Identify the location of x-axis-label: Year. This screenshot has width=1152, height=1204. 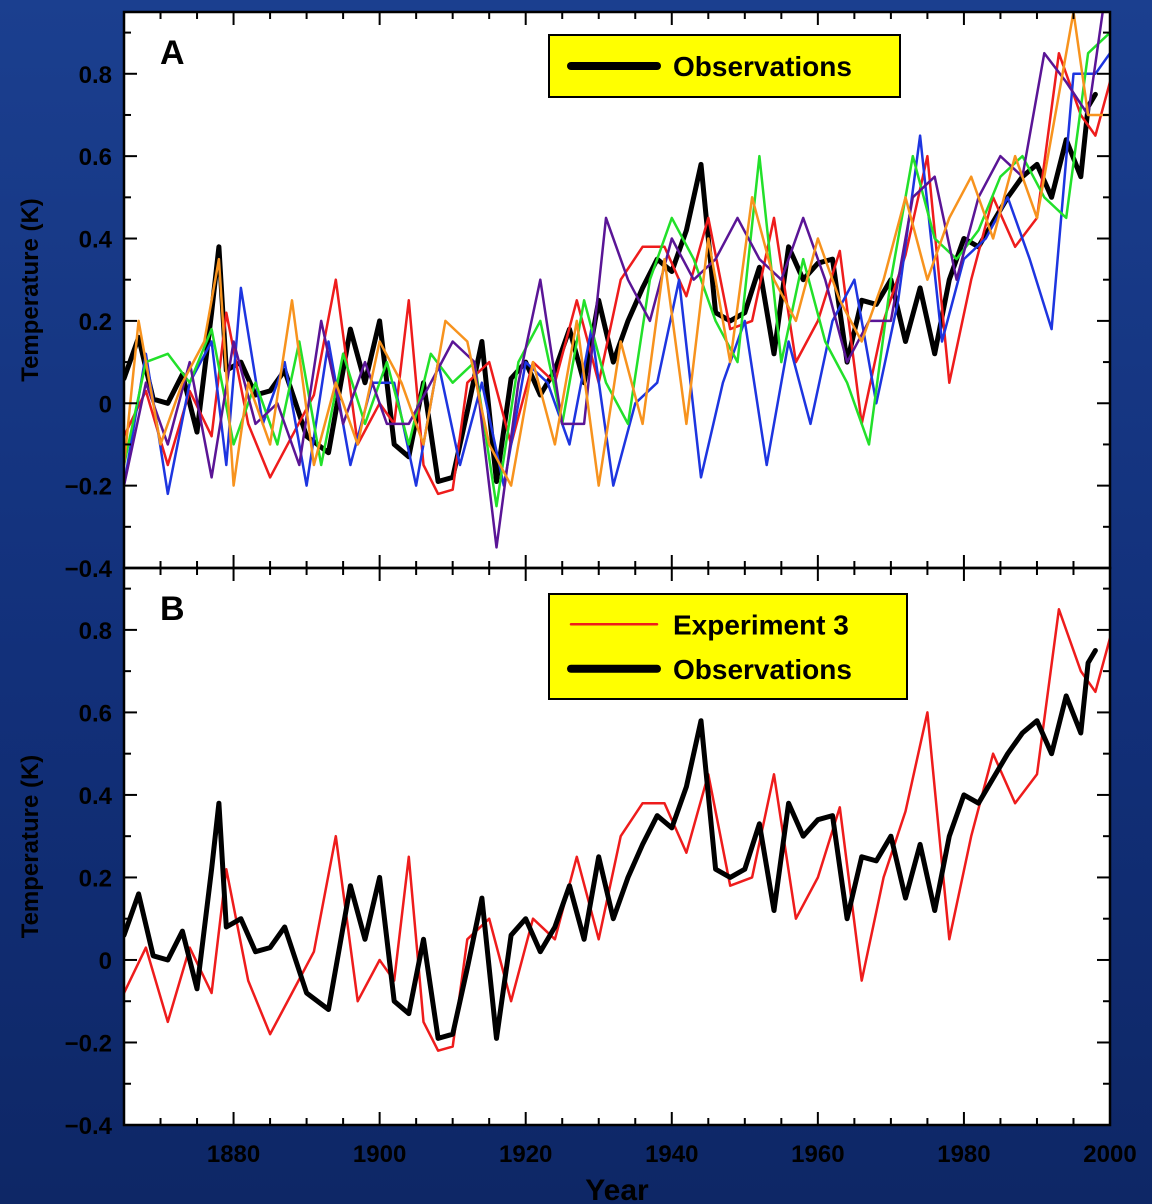
(617, 1189).